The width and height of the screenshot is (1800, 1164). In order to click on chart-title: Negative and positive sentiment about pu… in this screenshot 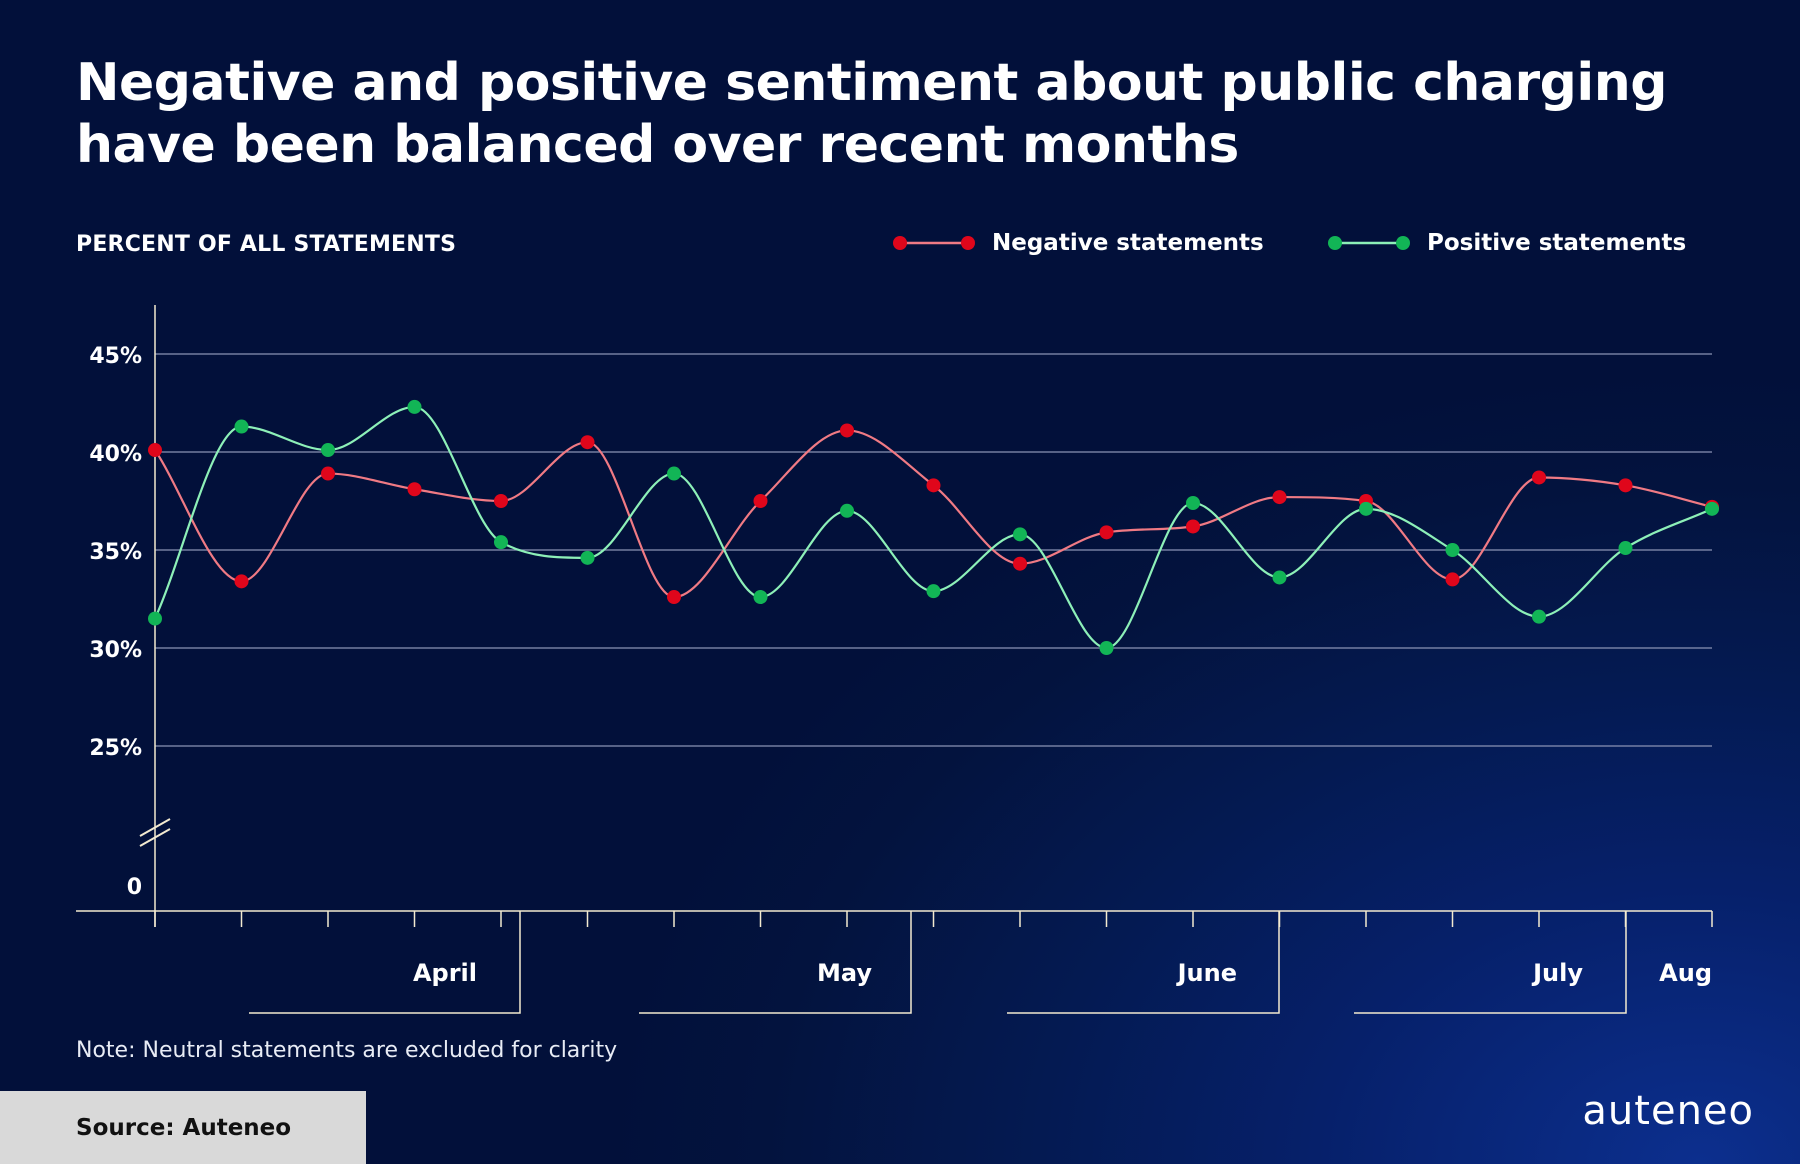, I will do `click(906, 114)`.